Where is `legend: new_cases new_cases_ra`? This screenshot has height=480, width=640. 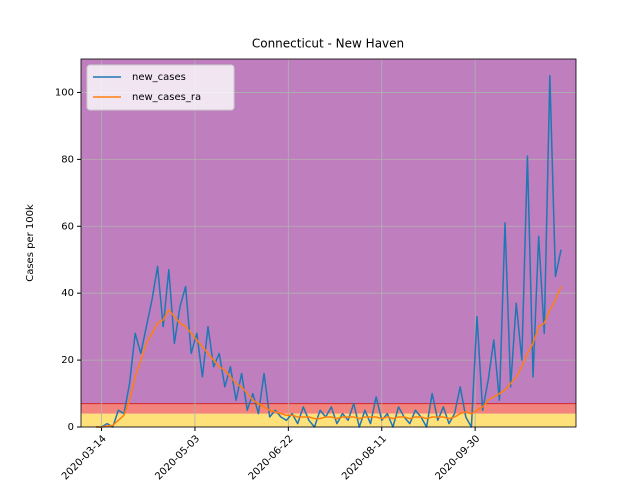
legend: new_cases new_cases_ra is located at coordinates (160, 87).